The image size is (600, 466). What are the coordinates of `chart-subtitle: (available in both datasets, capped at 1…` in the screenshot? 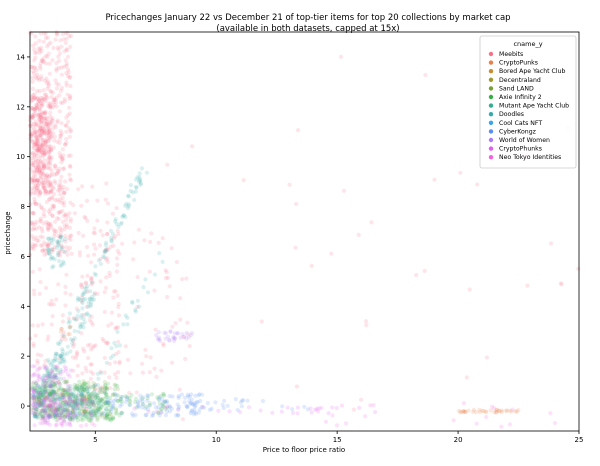 It's located at (307, 29).